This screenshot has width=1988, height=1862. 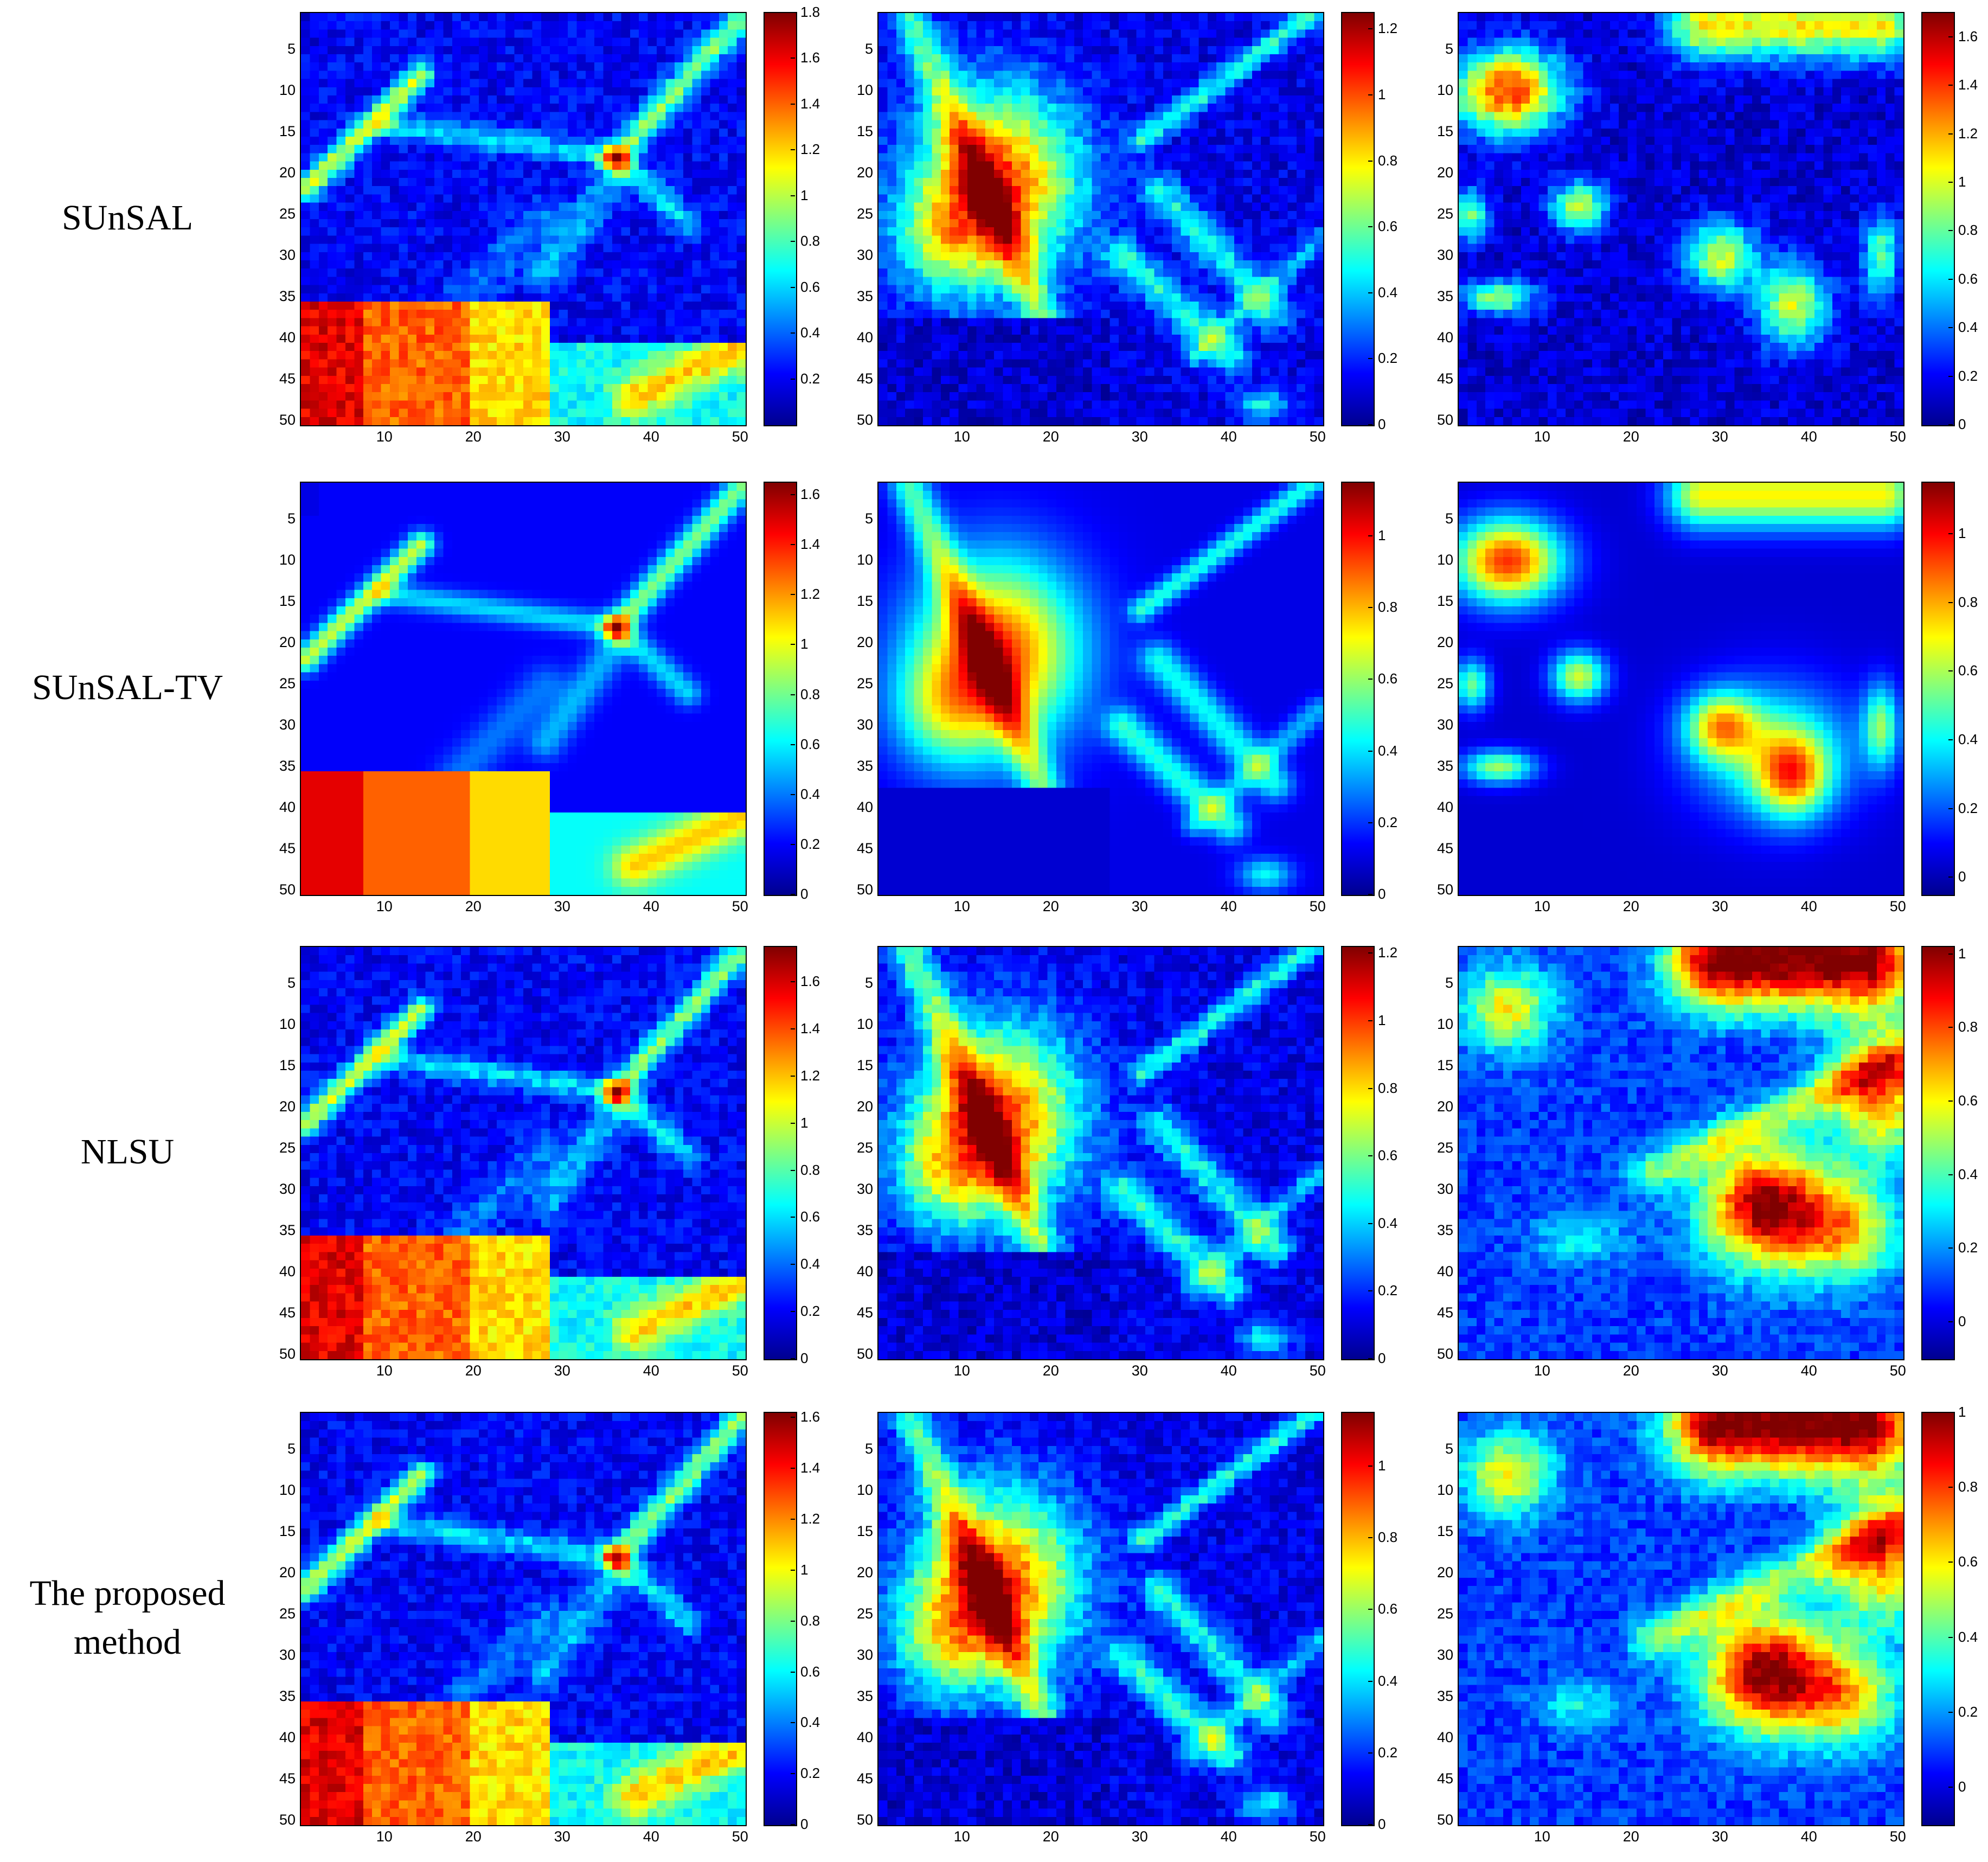 What do you see at coordinates (1968, 36) in the screenshot?
I see `colorbar-tick-label: 1.6` at bounding box center [1968, 36].